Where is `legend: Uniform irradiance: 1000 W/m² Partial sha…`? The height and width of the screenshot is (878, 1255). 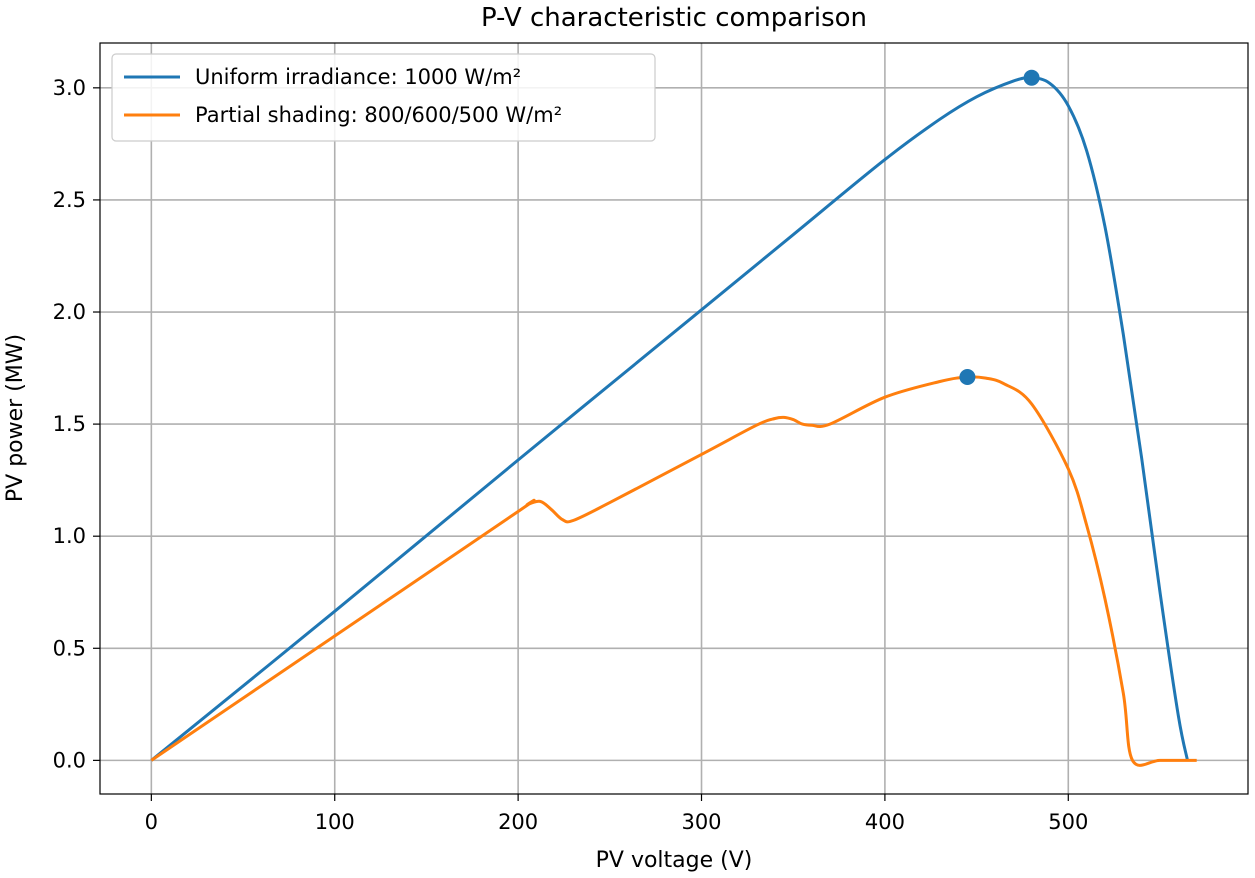 legend: Uniform irradiance: 1000 W/m² Partial sha… is located at coordinates (383, 97).